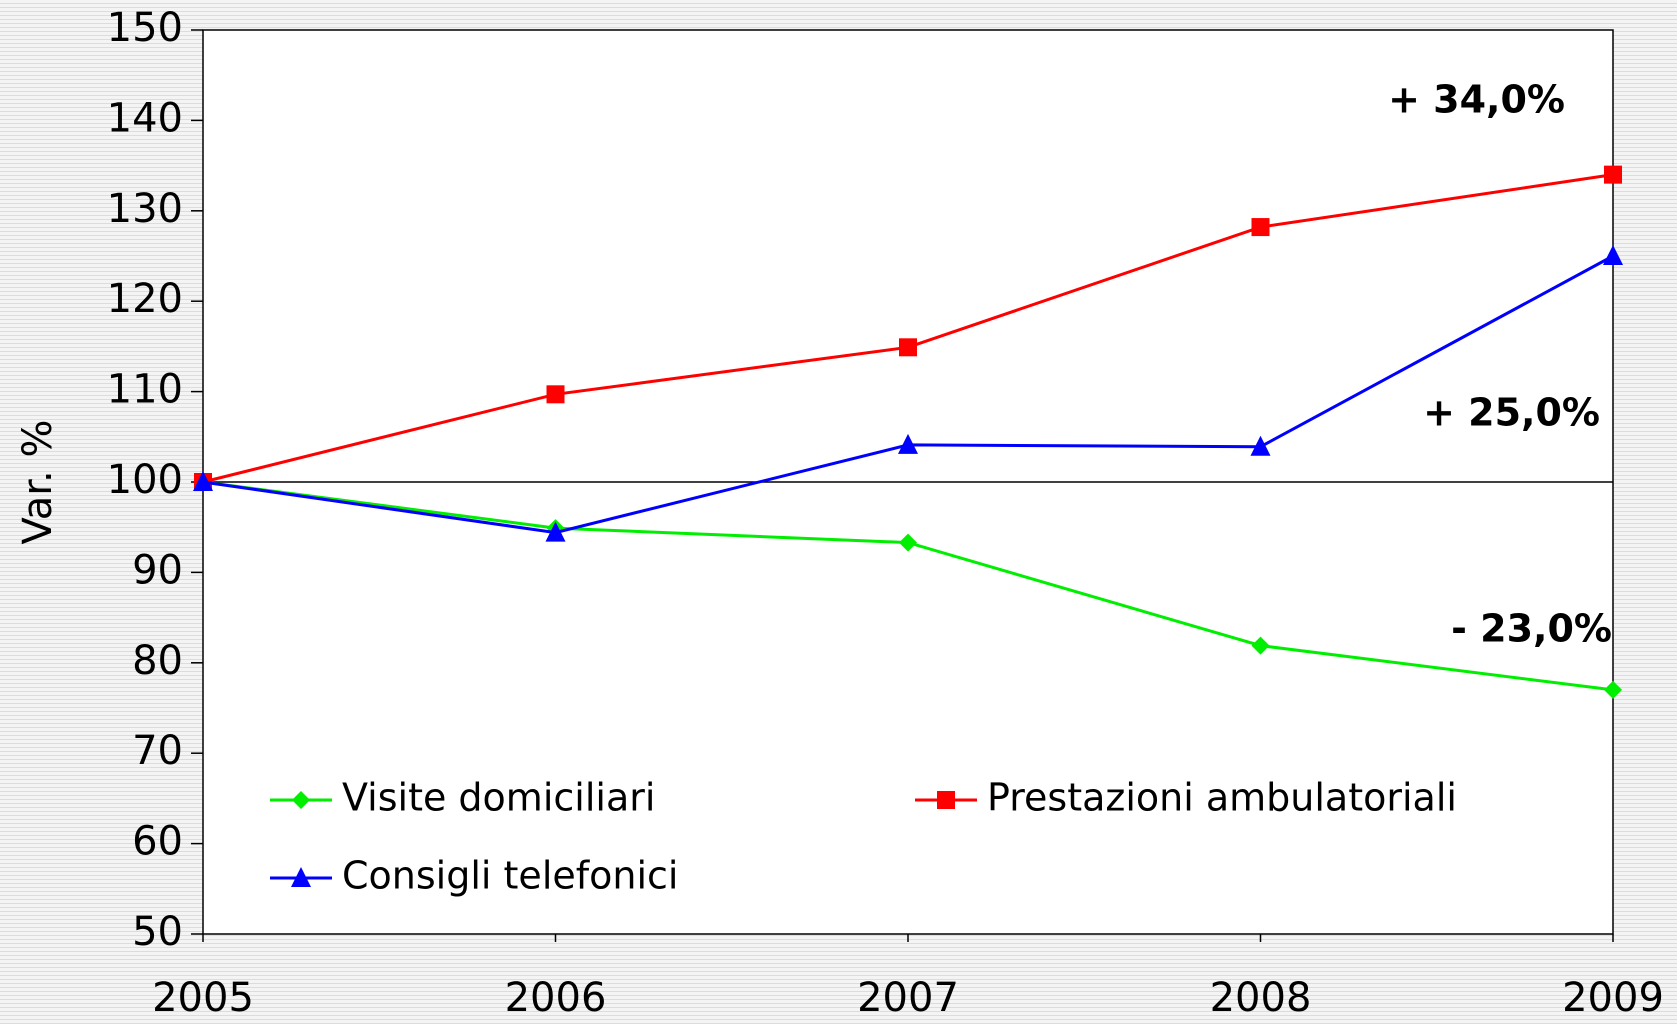  What do you see at coordinates (1222, 798) in the screenshot?
I see `legend-label: Prestazioni ambulatoriali` at bounding box center [1222, 798].